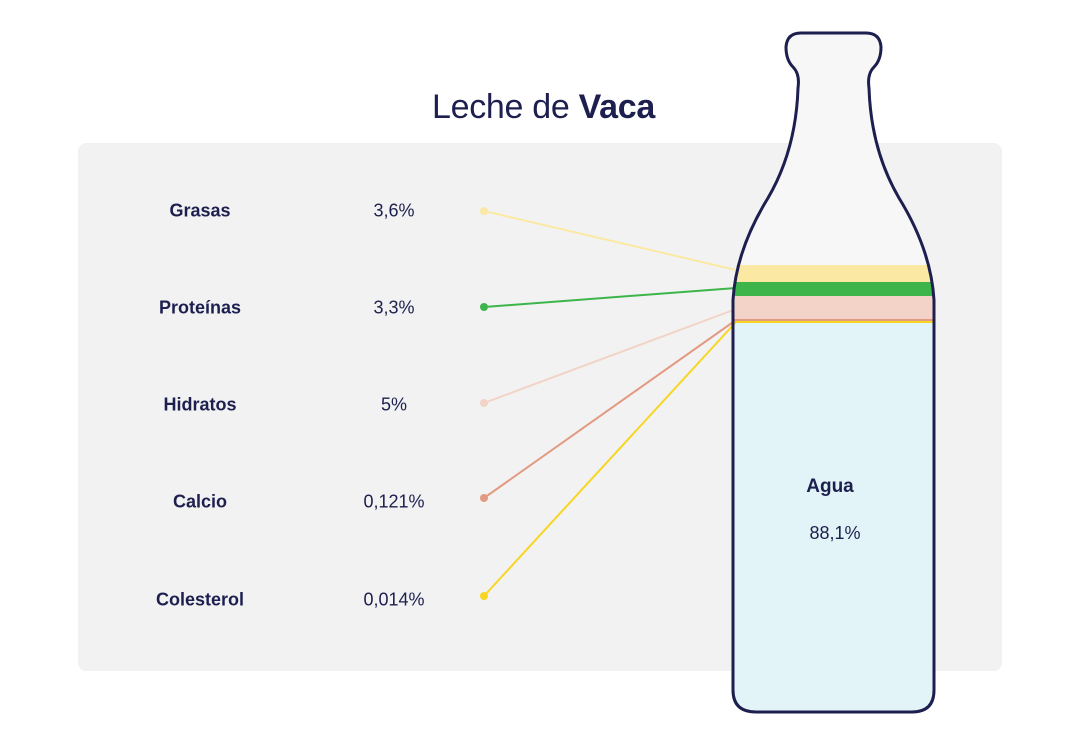 The image size is (1080, 737). What do you see at coordinates (830, 486) in the screenshot?
I see `water-label: Agua` at bounding box center [830, 486].